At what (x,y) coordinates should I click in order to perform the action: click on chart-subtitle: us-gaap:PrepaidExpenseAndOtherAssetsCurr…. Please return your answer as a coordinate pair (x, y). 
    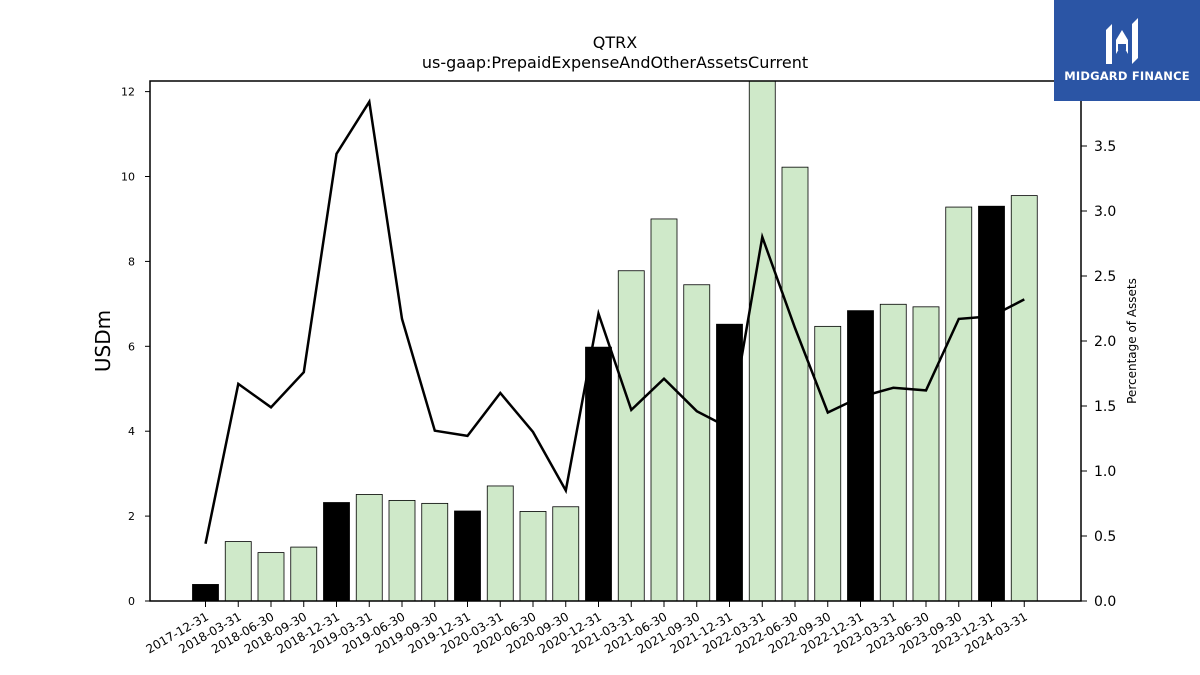
    Looking at the image, I should click on (615, 62).